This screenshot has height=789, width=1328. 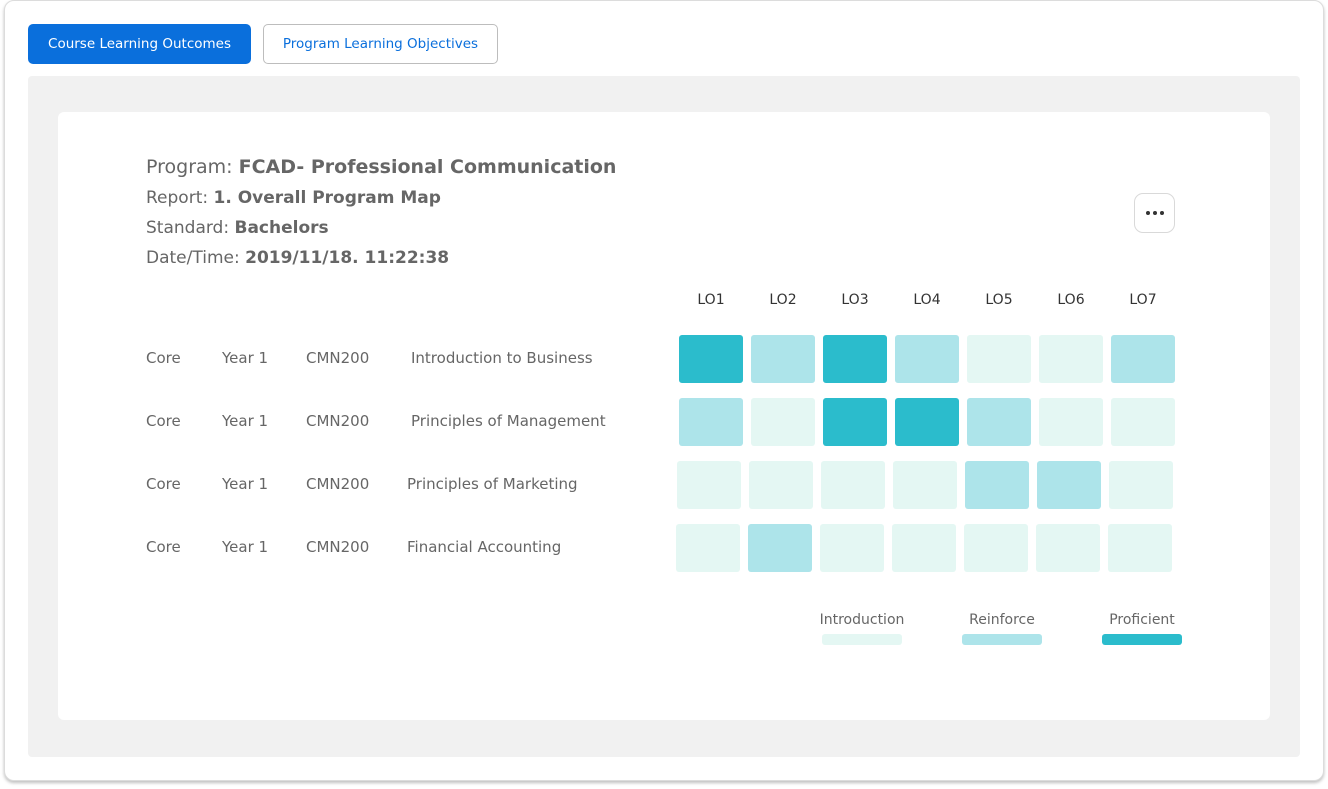 What do you see at coordinates (1002, 639) in the screenshot?
I see `legend-swatch-reinforce` at bounding box center [1002, 639].